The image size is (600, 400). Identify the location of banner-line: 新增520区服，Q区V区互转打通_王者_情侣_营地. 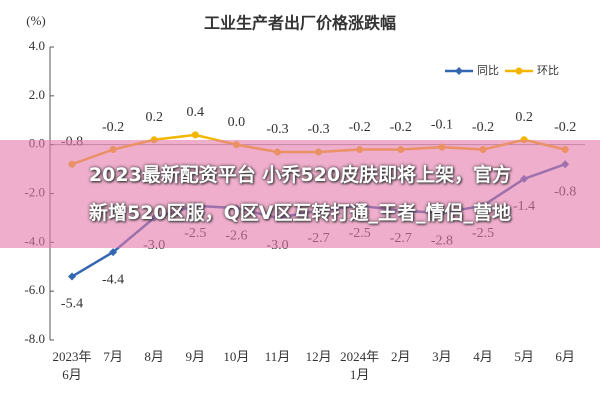
(300, 213).